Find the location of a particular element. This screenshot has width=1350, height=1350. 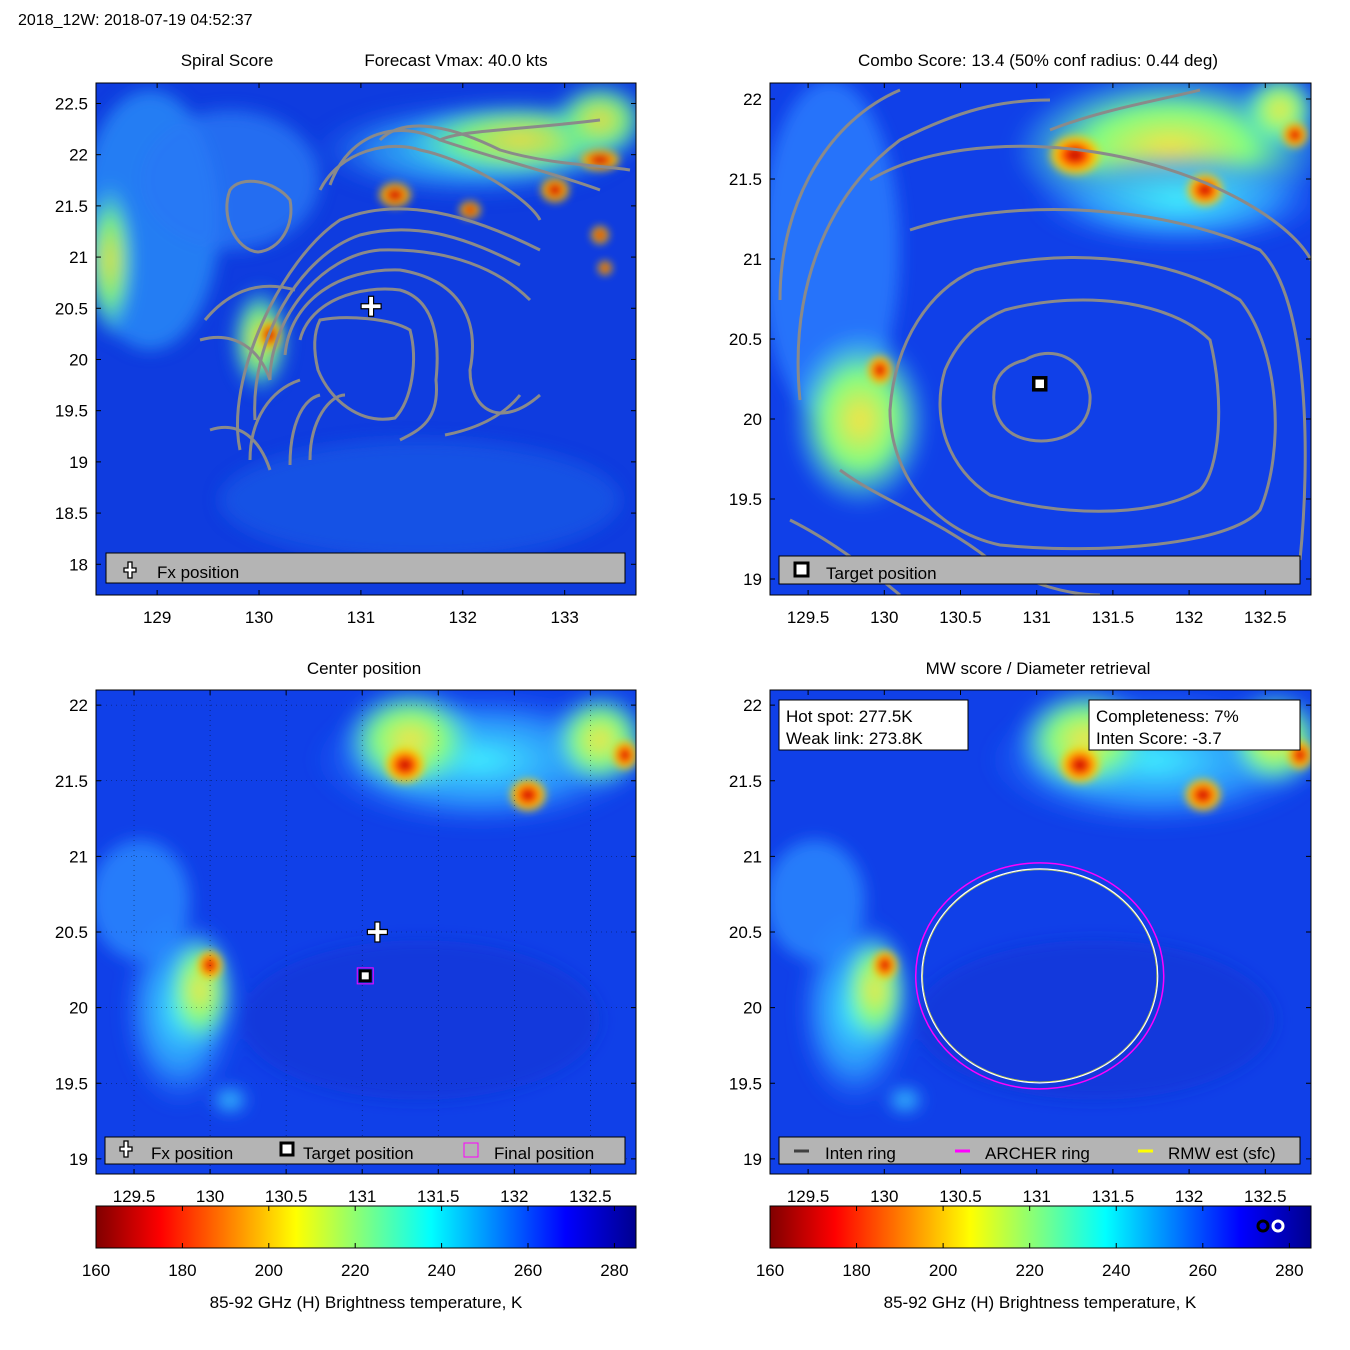

target-position-marker is located at coordinates (1039, 384).